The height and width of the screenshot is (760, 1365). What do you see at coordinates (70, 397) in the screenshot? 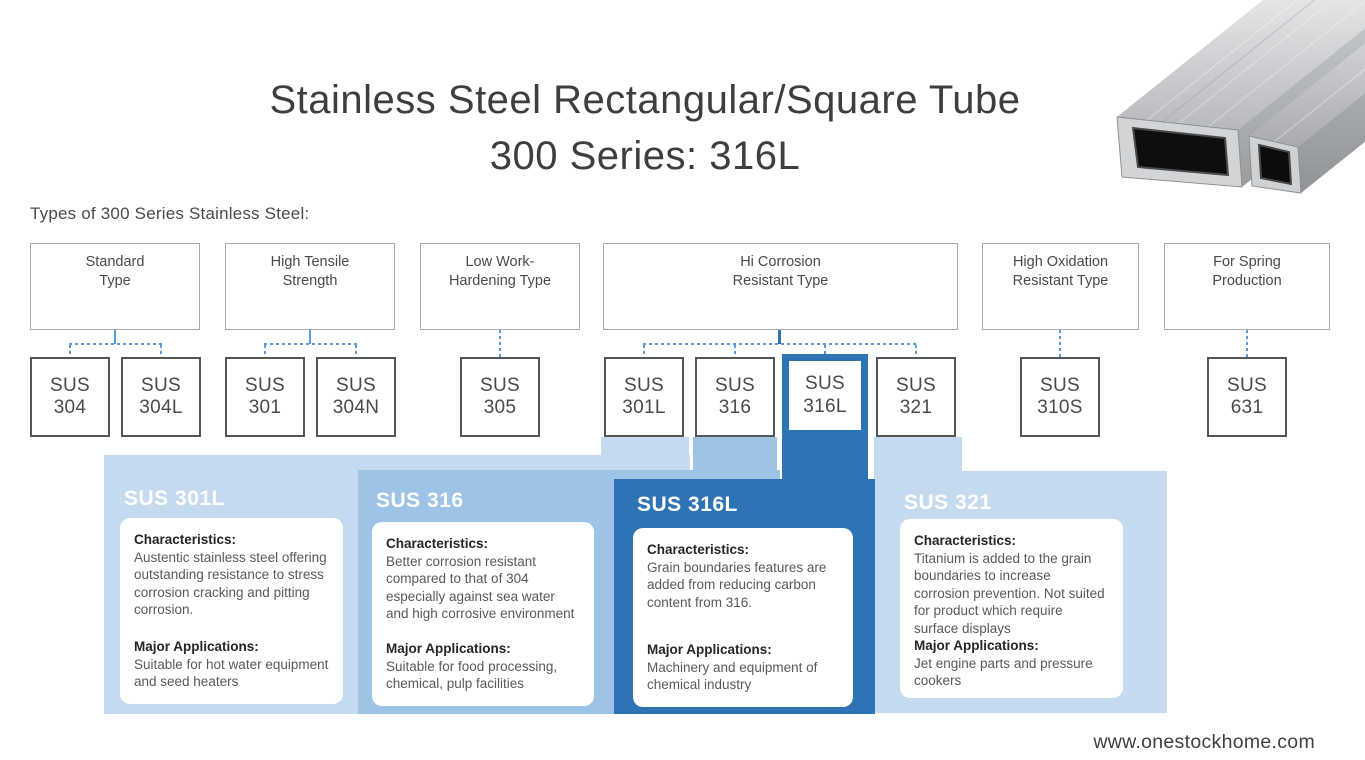
I see `sus-box-304: SUS 304` at bounding box center [70, 397].